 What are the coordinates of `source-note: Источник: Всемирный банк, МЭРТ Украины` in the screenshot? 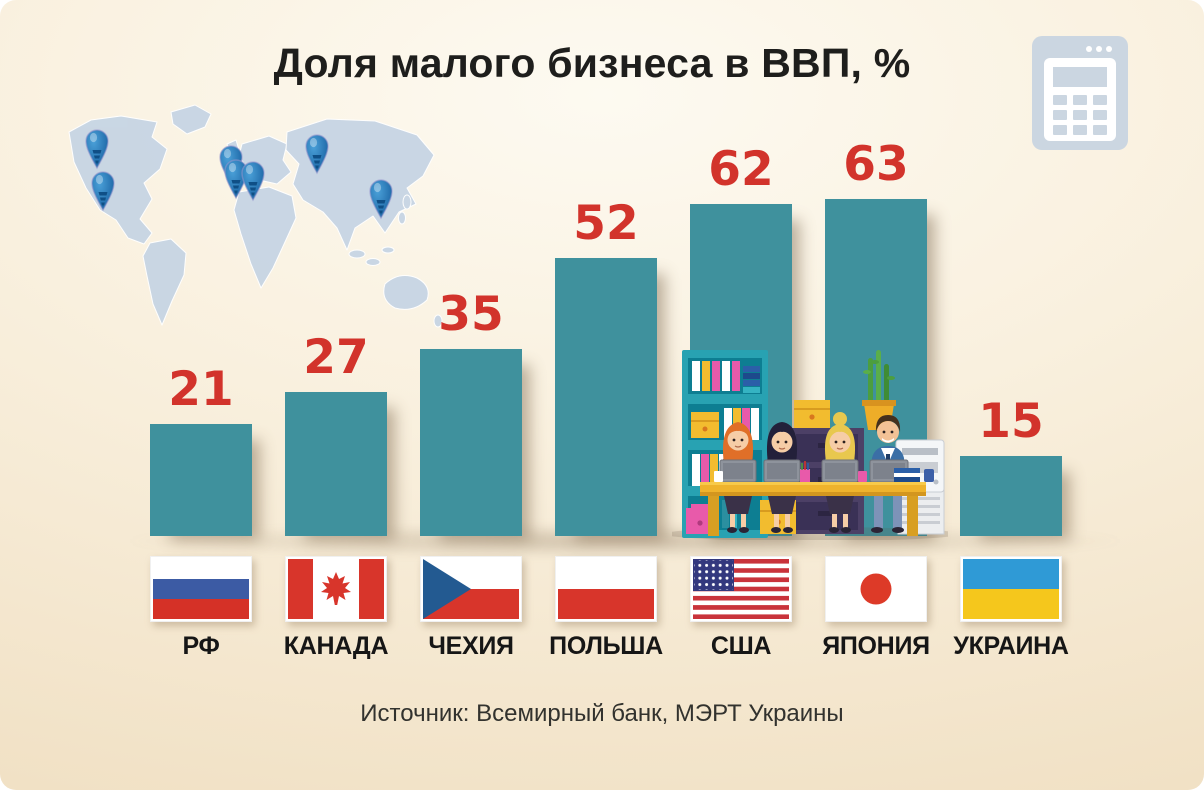 It's located at (602, 713).